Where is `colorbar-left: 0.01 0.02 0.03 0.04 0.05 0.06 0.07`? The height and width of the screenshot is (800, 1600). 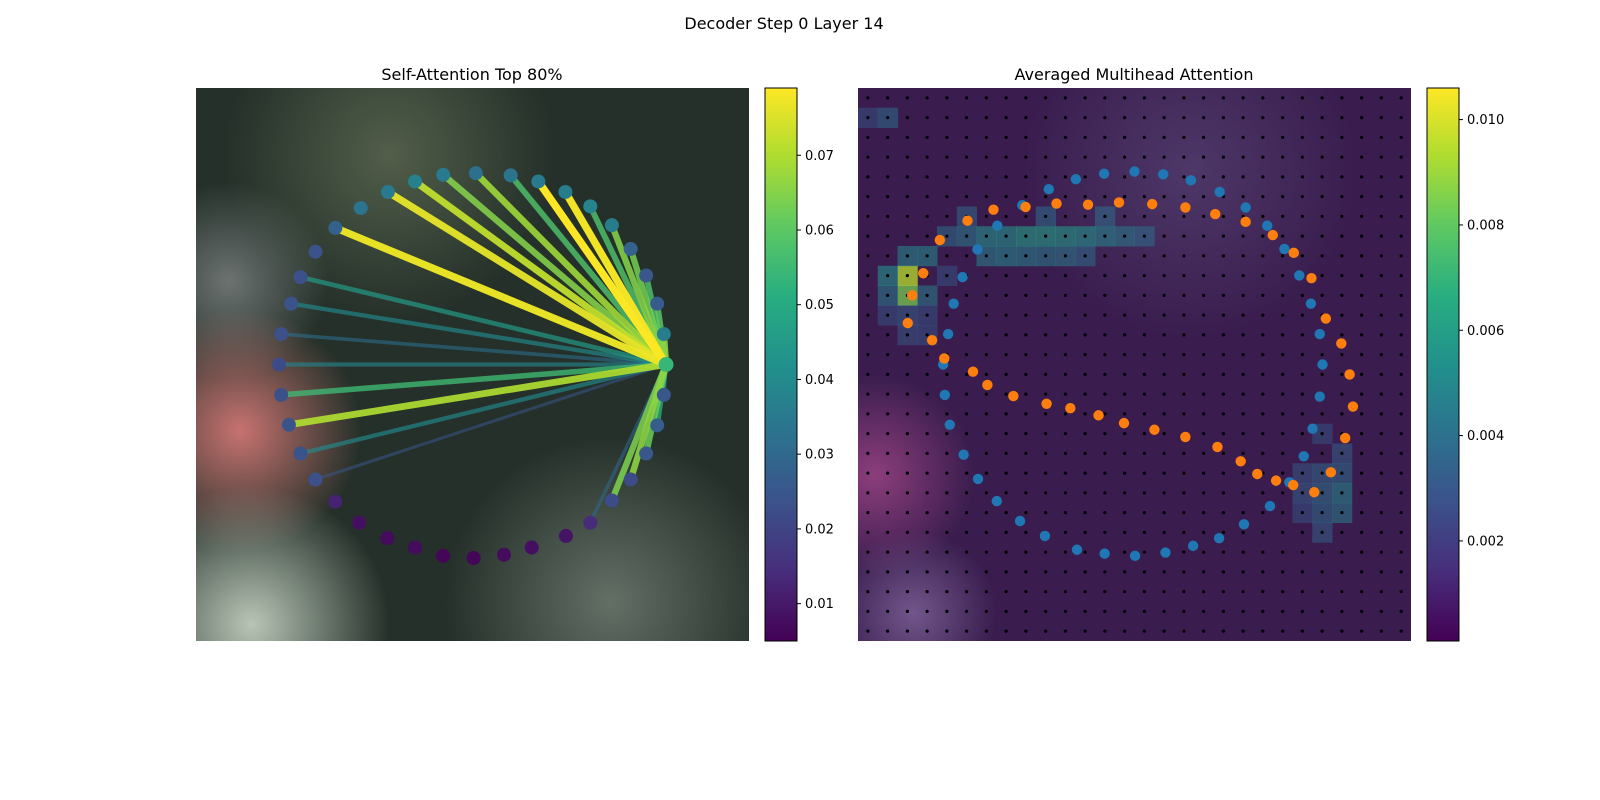 colorbar-left: 0.01 0.02 0.03 0.04 0.05 0.06 0.07 is located at coordinates (799, 364).